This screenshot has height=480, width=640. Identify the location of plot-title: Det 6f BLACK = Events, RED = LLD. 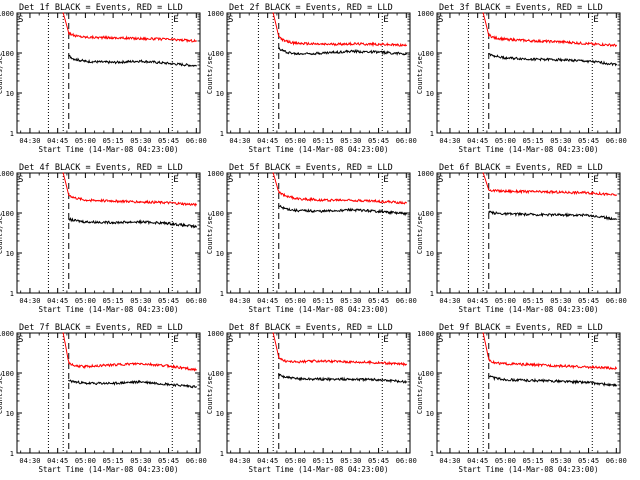
(521, 168).